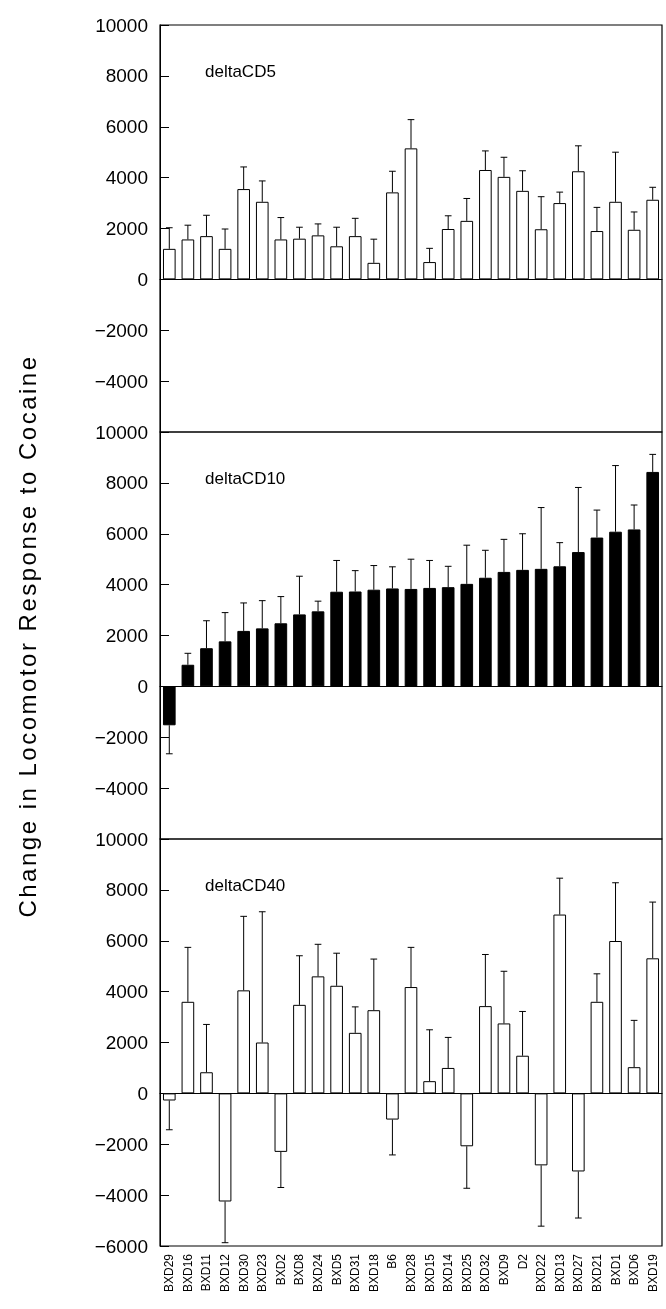 This screenshot has width=666, height=1309. I want to click on x-tick-label: B6, so click(392, 1261).